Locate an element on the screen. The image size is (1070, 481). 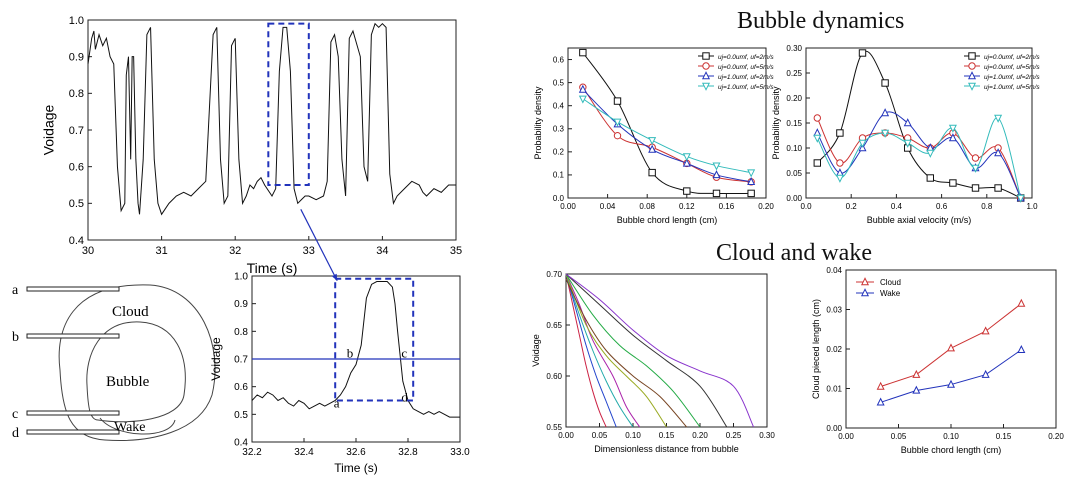
heading-cloud-and-wake: Cloud and wake is located at coordinates (794, 253).